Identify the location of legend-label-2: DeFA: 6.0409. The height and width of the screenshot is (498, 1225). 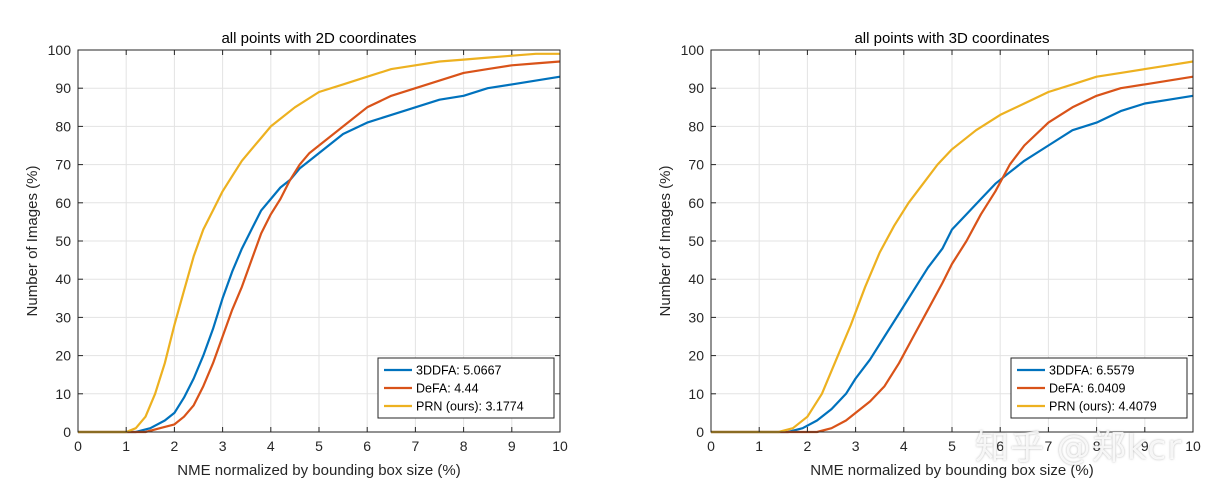
(1087, 389).